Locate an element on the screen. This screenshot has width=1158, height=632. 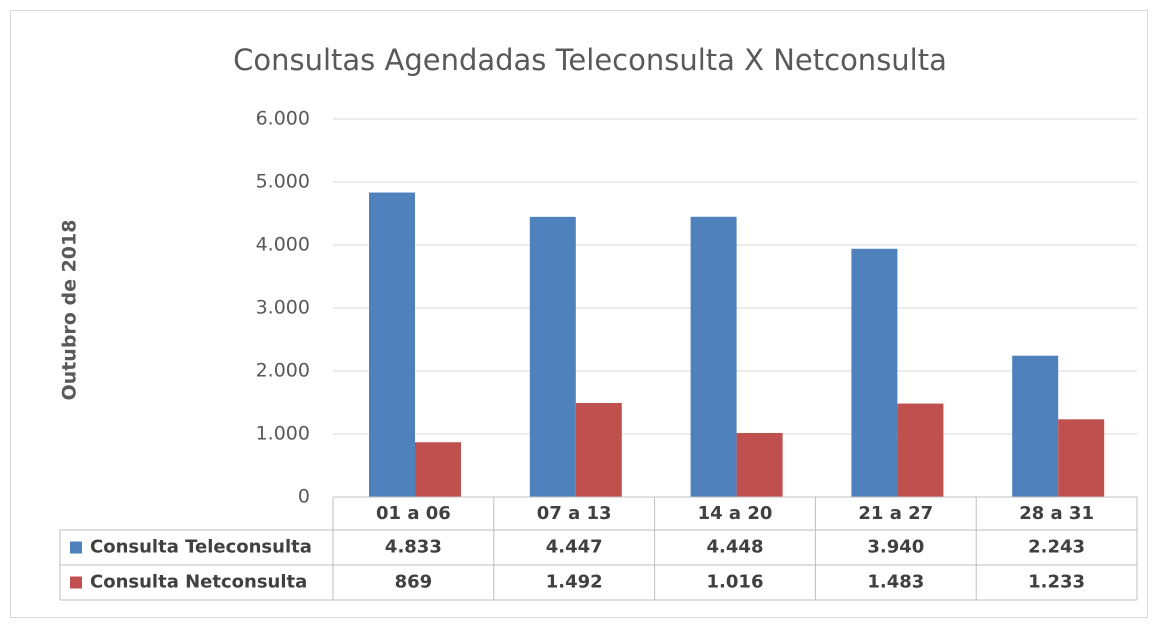
y-tick-label: 1.000 is located at coordinates (283, 434).